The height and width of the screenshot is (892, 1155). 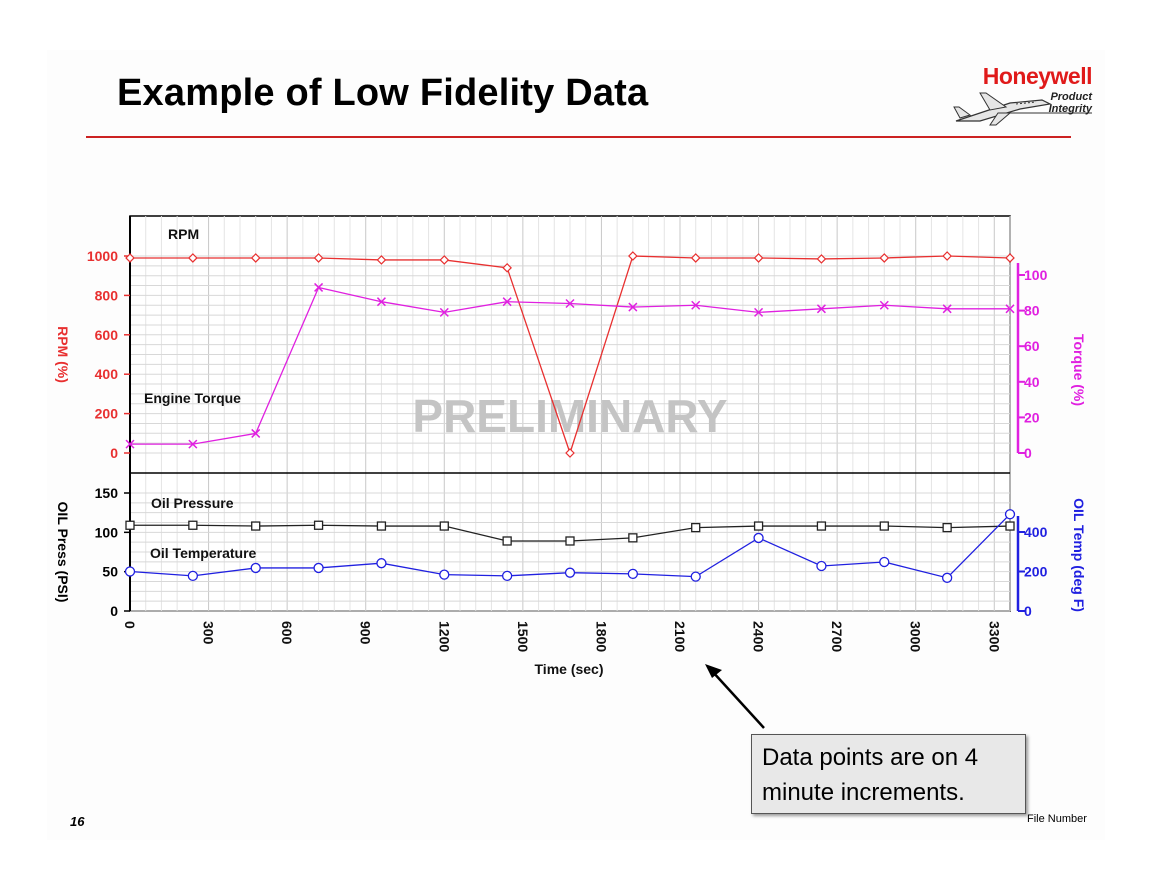 What do you see at coordinates (1057, 819) in the screenshot?
I see `file-number: File Number` at bounding box center [1057, 819].